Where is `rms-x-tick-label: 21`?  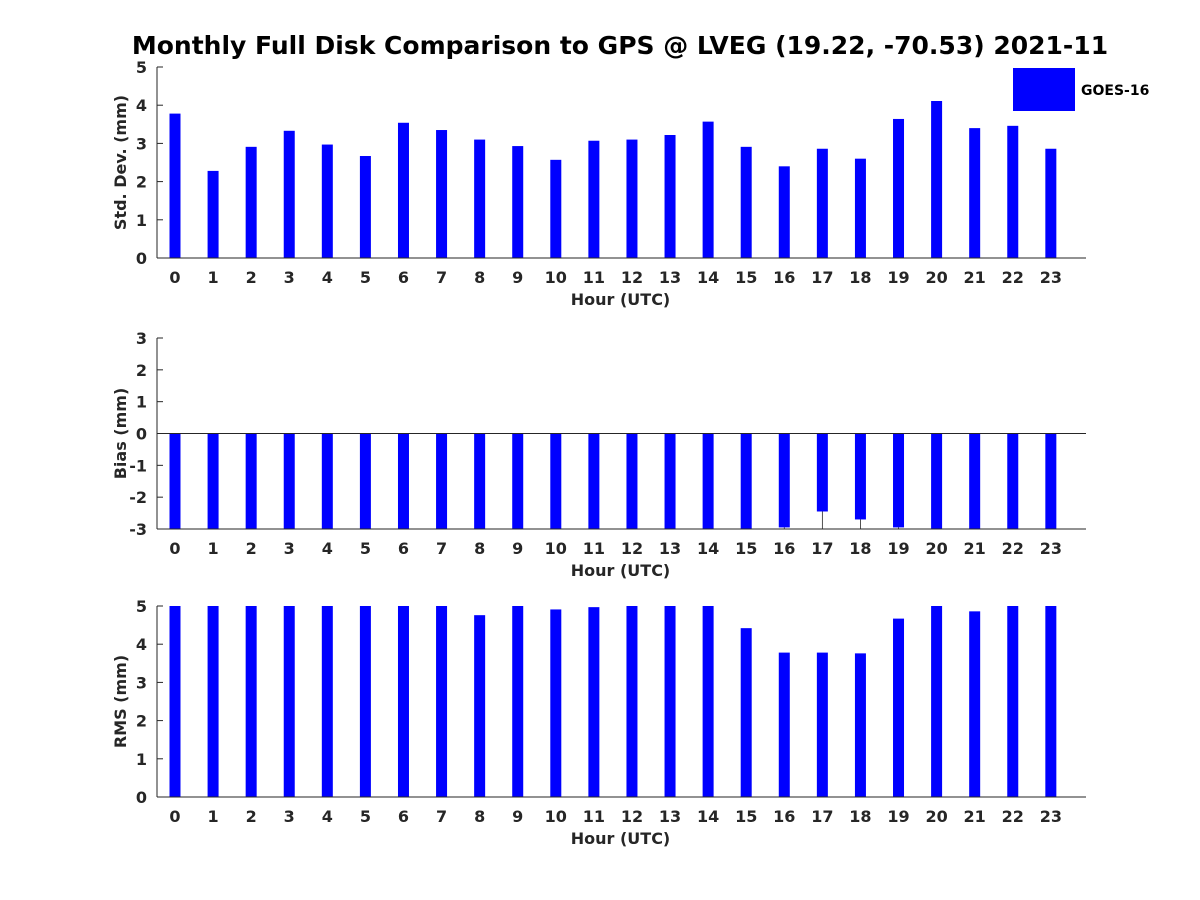
rms-x-tick-label: 21 is located at coordinates (975, 816).